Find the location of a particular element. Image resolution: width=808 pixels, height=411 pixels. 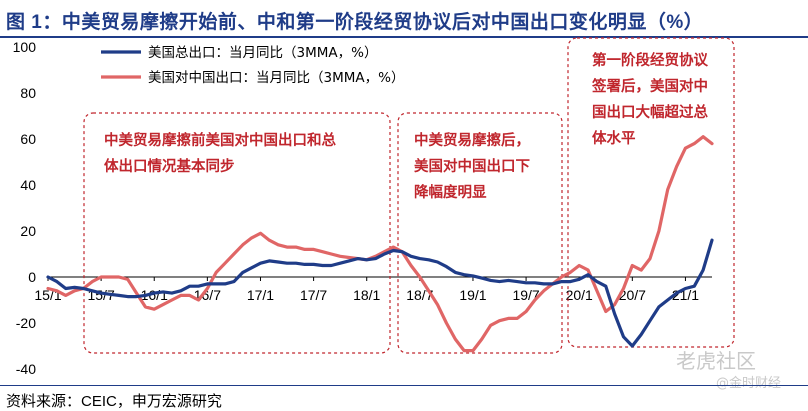

x-tick-label: 17/1 is located at coordinates (260, 295).